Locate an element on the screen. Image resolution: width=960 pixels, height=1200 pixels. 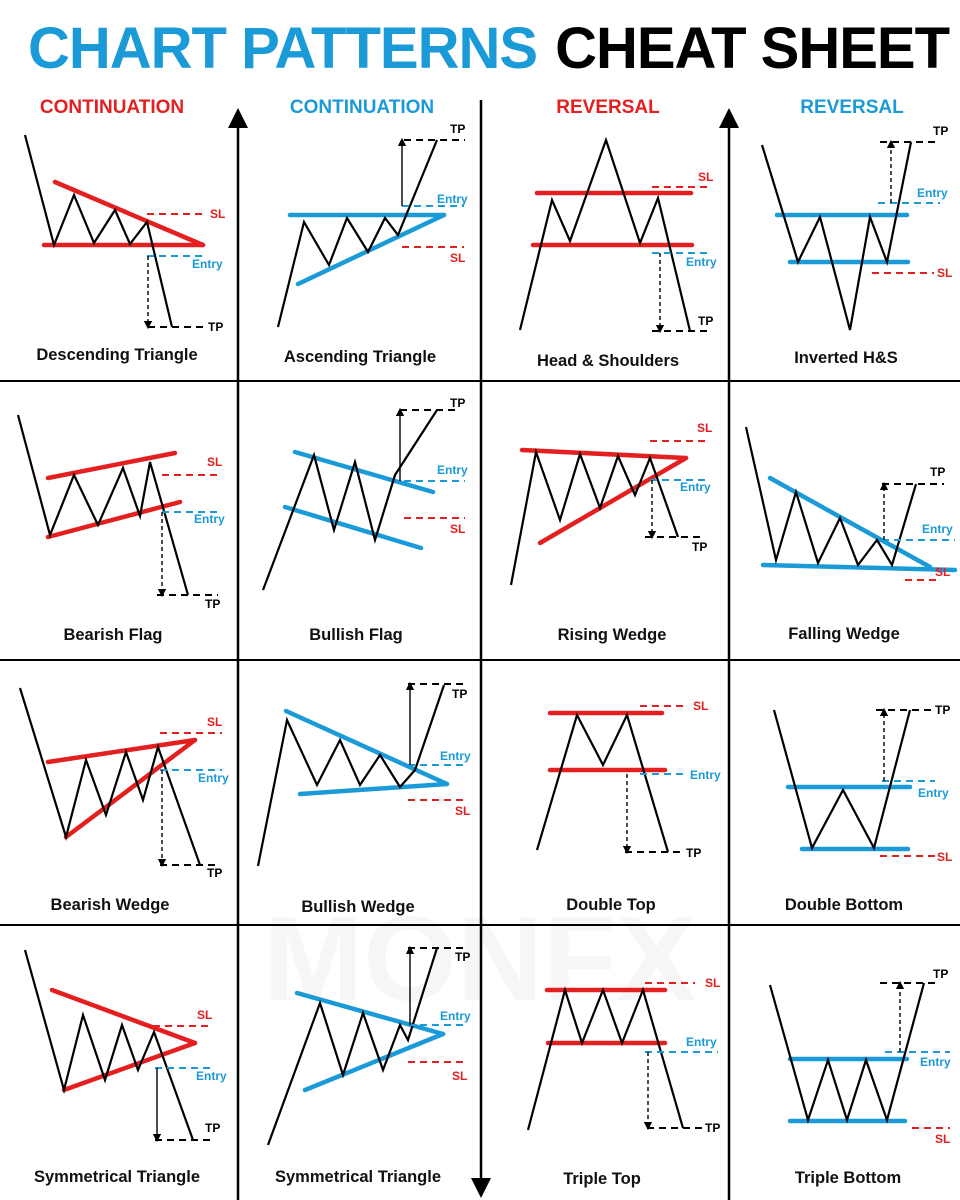
pattern-name: Bullish Flag is located at coordinates (356, 635).